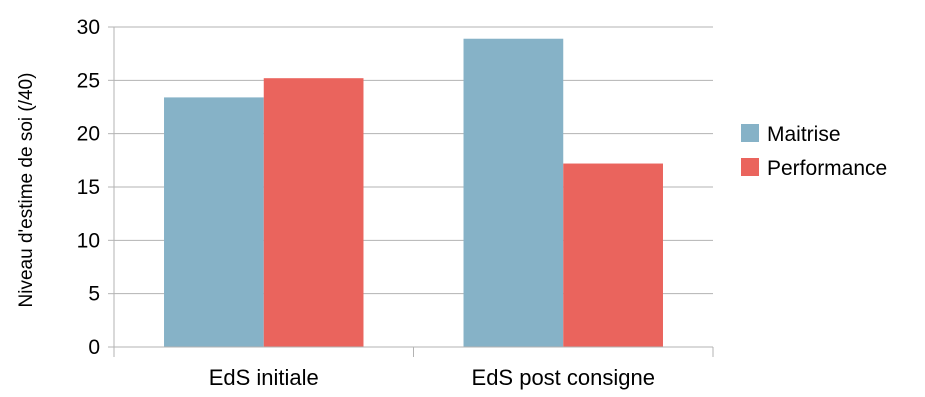  I want to click on y-tick-label: 10, so click(88, 240).